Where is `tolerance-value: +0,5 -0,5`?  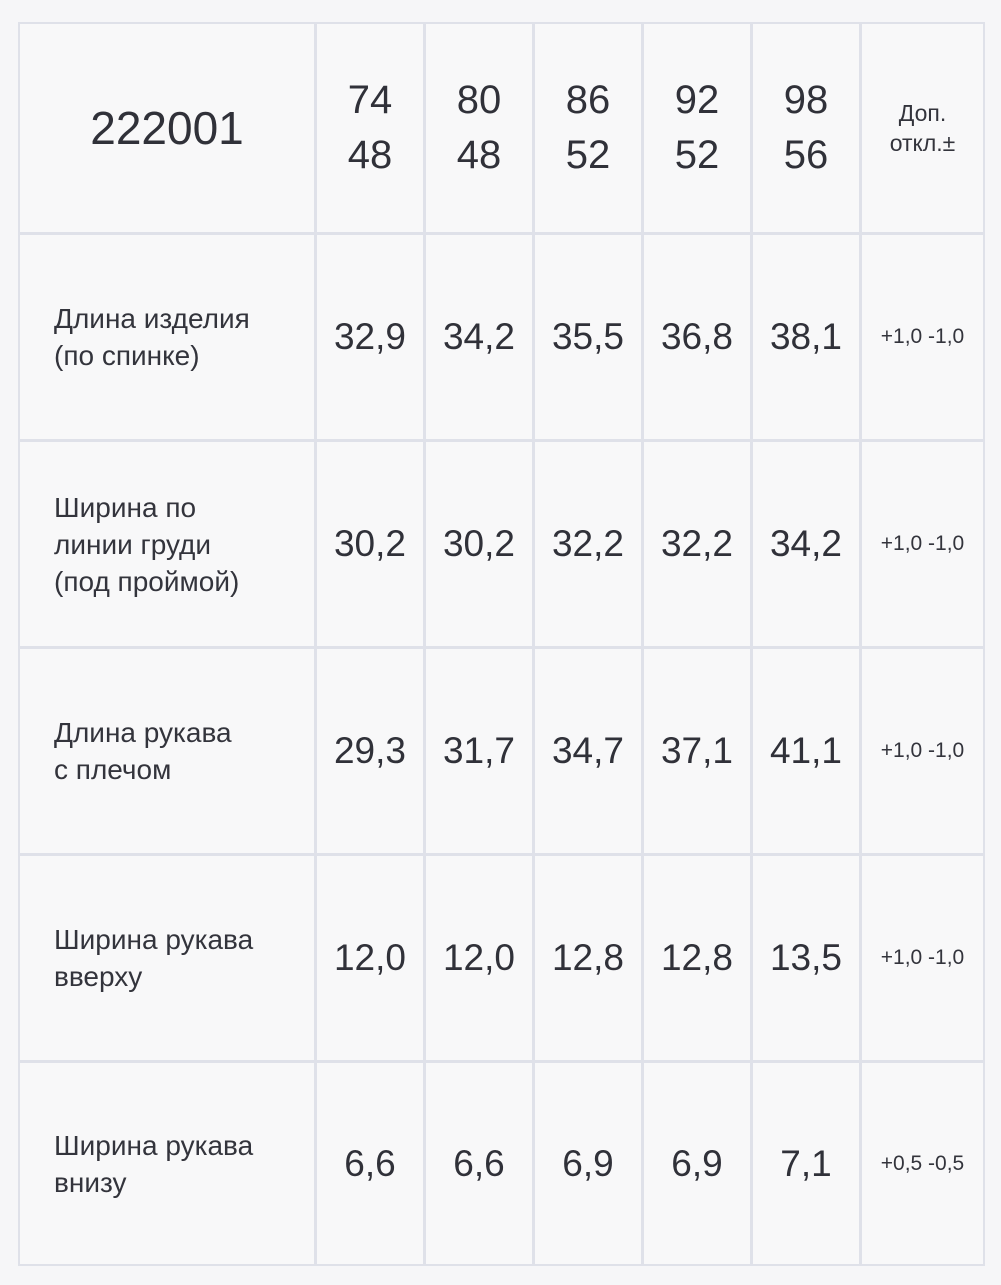 tolerance-value: +0,5 -0,5 is located at coordinates (922, 1163).